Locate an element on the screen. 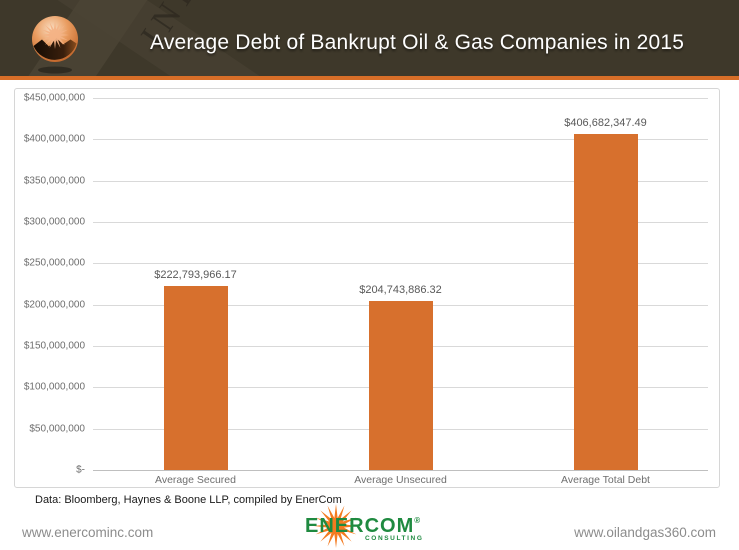 The width and height of the screenshot is (739, 550). bar-value-label: $204,743,886.32 is located at coordinates (400, 289).